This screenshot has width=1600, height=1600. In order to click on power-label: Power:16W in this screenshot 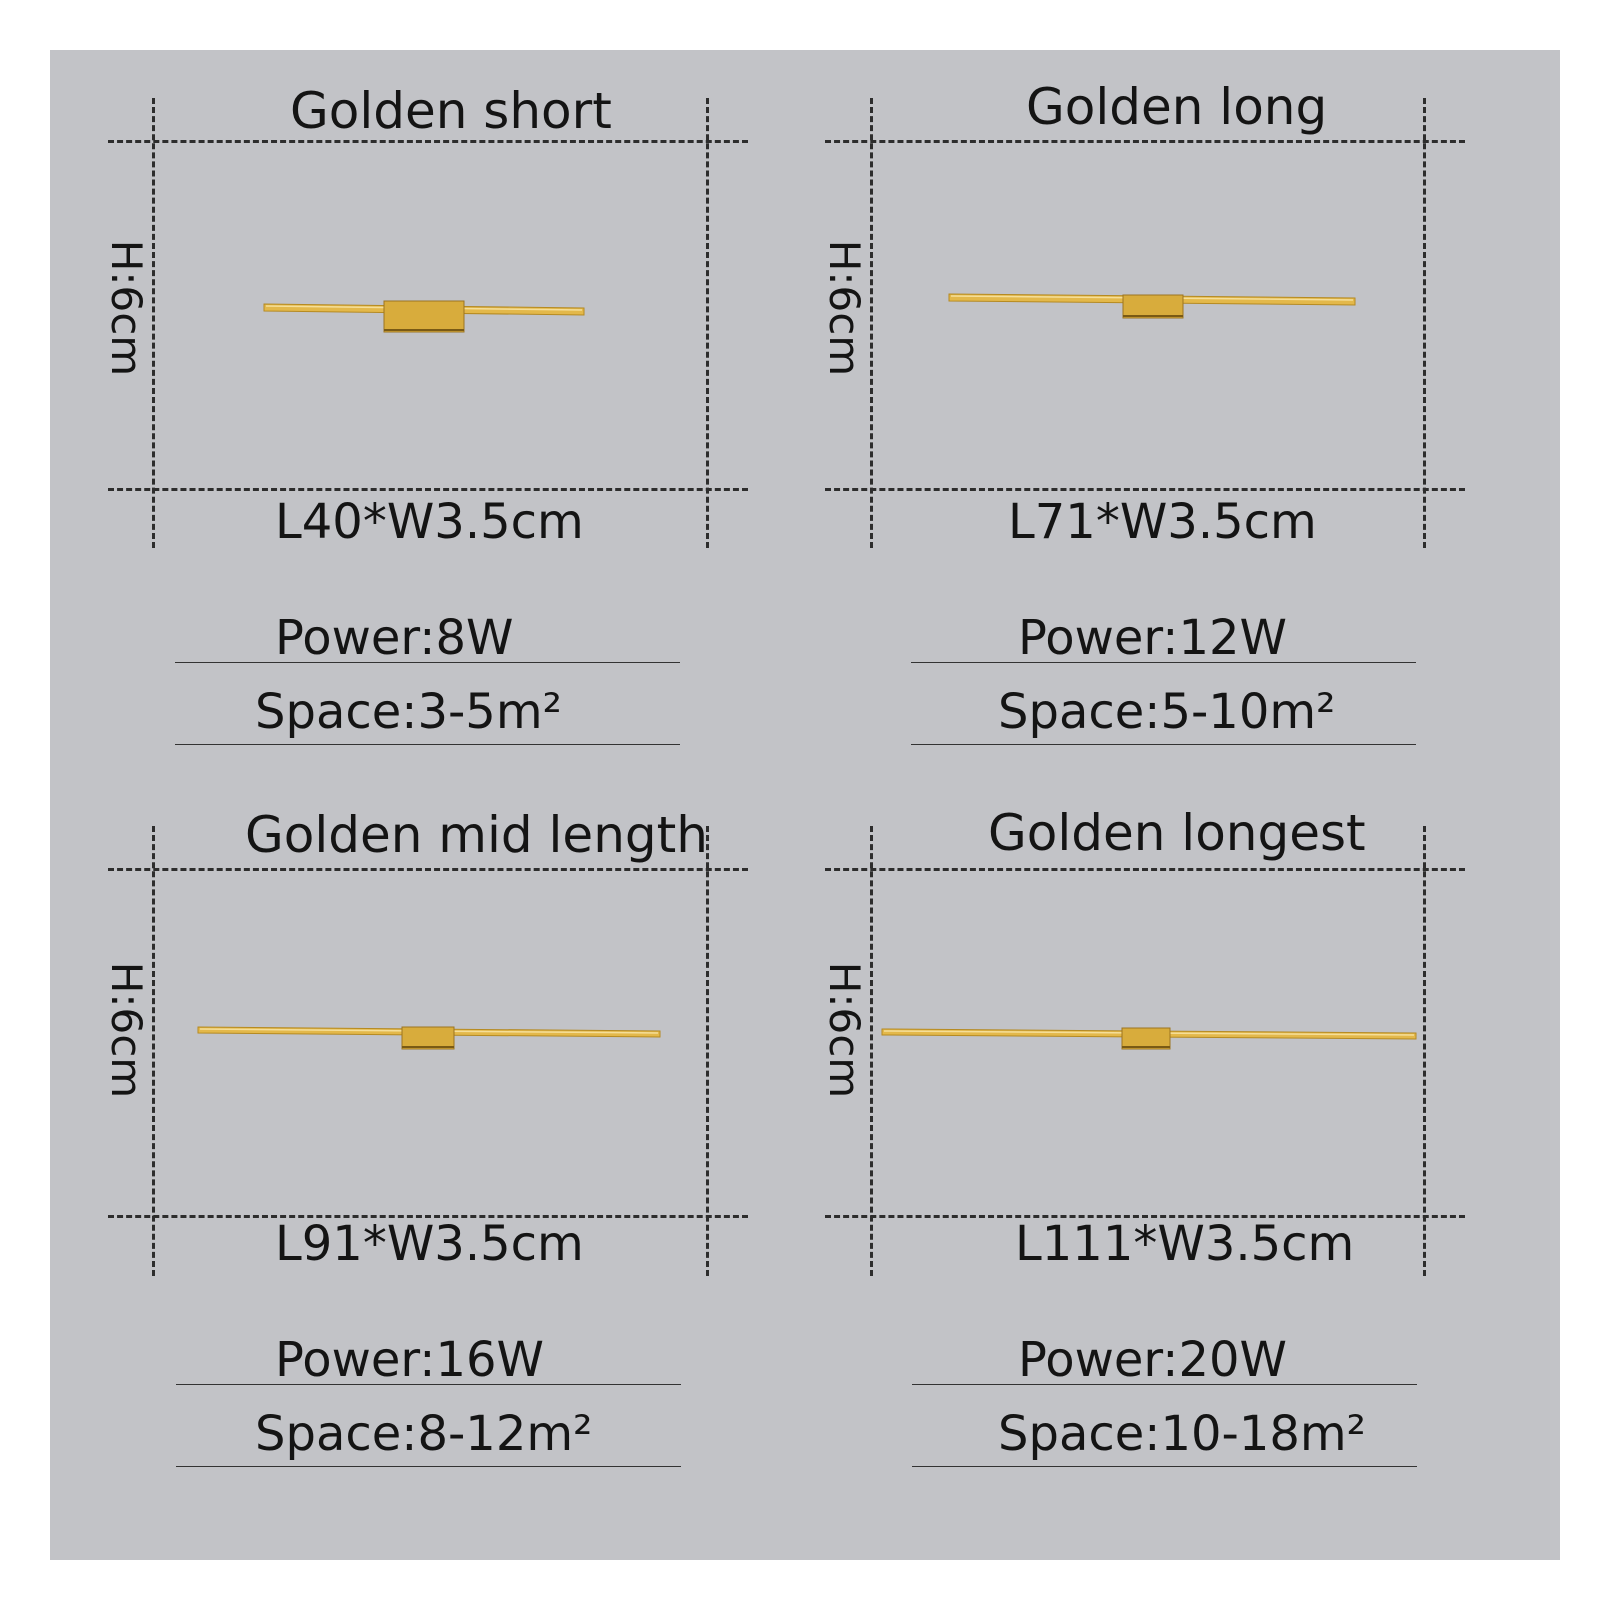, I will do `click(409, 1360)`.